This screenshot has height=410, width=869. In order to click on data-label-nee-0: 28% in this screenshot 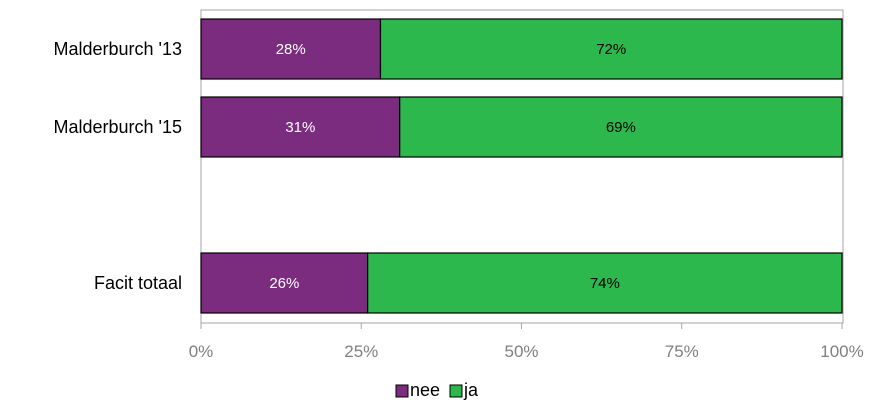, I will do `click(291, 49)`.